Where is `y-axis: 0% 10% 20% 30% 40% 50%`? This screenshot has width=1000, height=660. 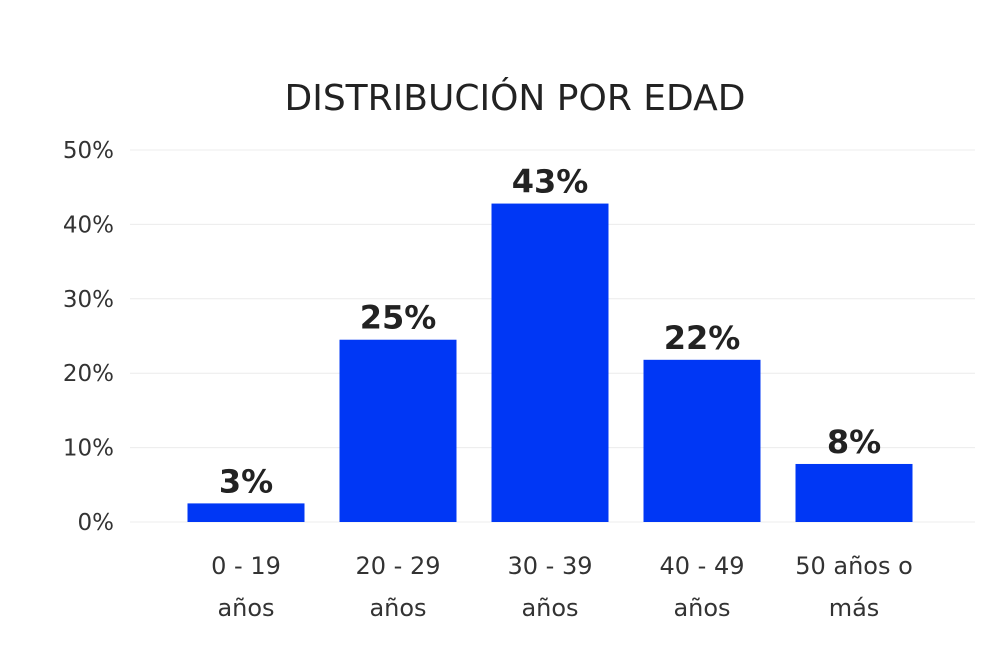 y-axis: 0% 10% 20% 30% 40% 50% is located at coordinates (88, 337).